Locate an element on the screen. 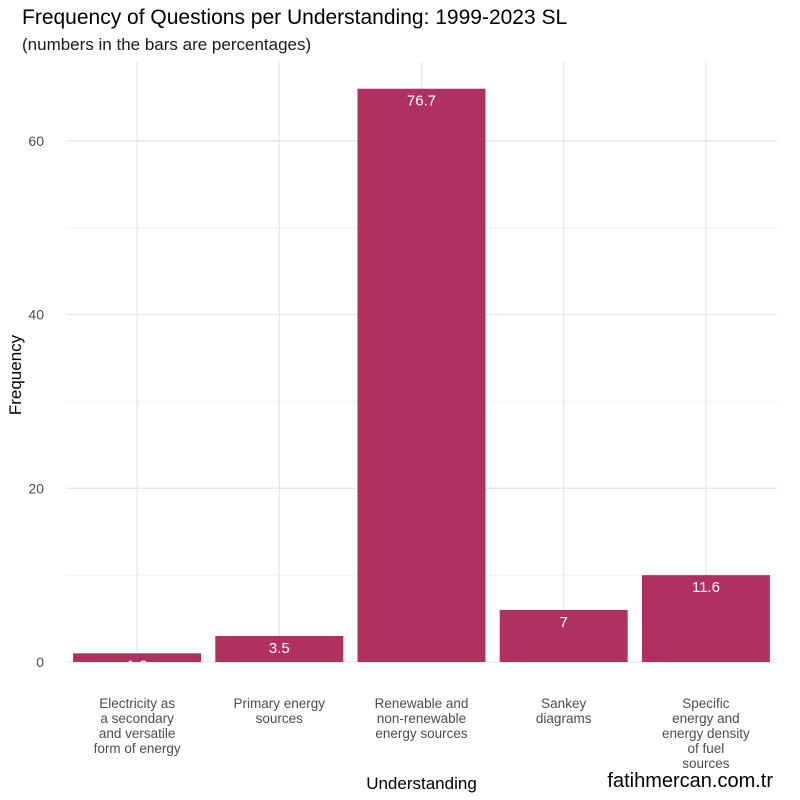 This screenshot has height=800, width=800. x-tick-label: Renewable and non-renewable energy sources is located at coordinates (422, 718).